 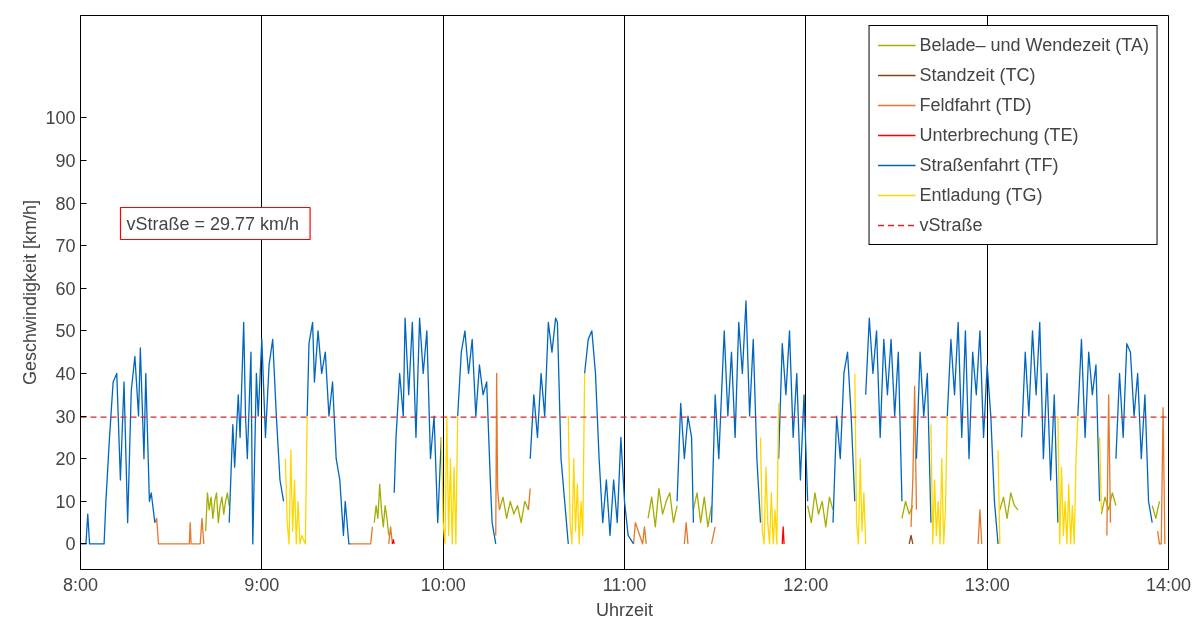 What do you see at coordinates (65, 459) in the screenshot?
I see `y-tick-label: 20` at bounding box center [65, 459].